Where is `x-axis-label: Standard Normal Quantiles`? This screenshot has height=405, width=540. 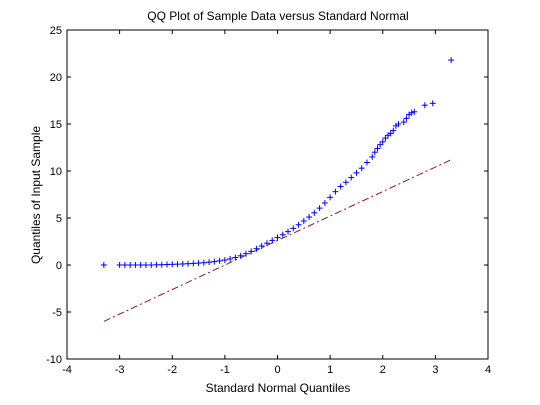 x-axis-label: Standard Normal Quantiles is located at coordinates (278, 388).